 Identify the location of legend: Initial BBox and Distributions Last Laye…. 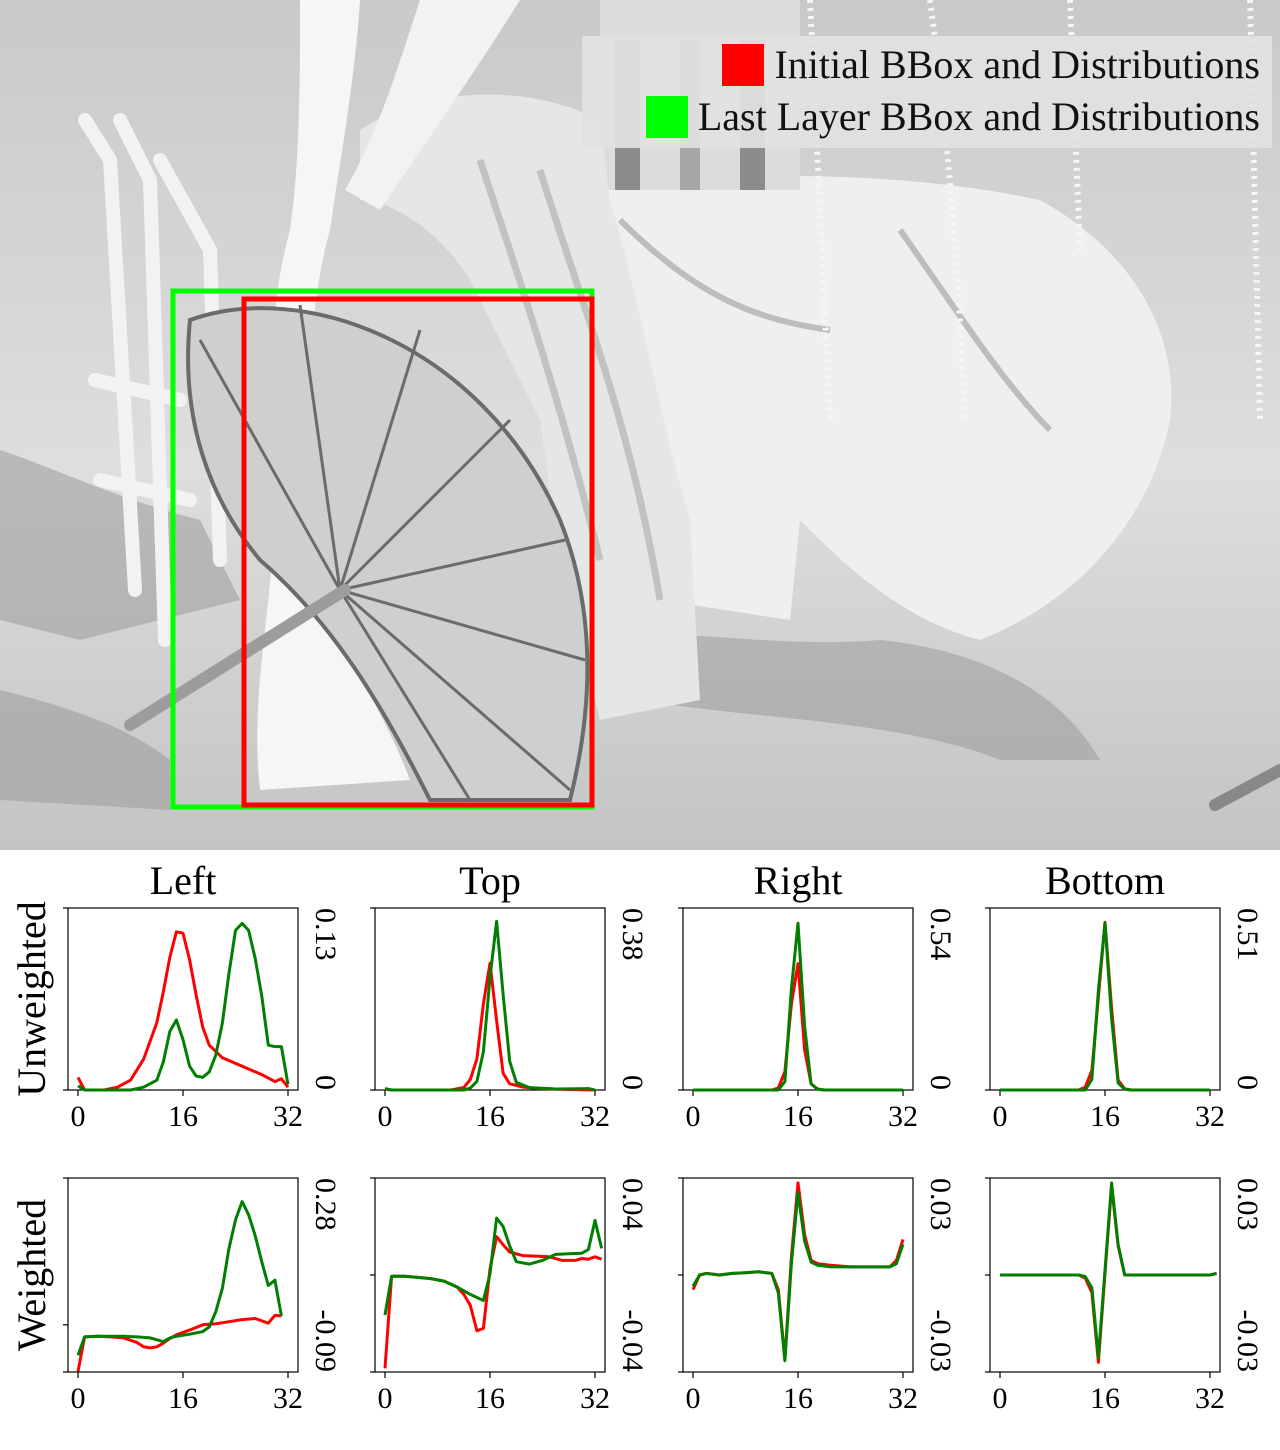
(927, 92).